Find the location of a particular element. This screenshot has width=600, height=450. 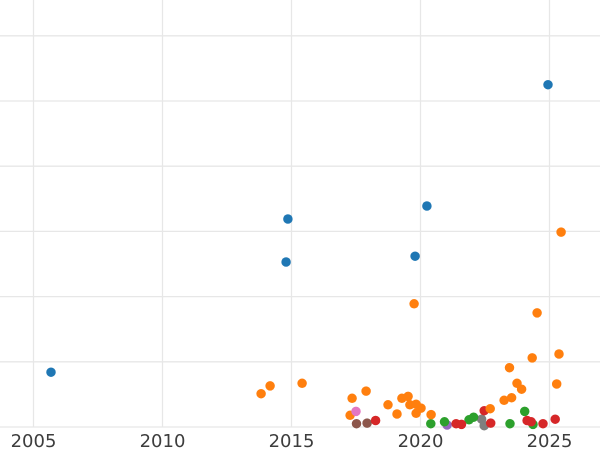

x-tick-label: 2020 is located at coordinates (421, 440).